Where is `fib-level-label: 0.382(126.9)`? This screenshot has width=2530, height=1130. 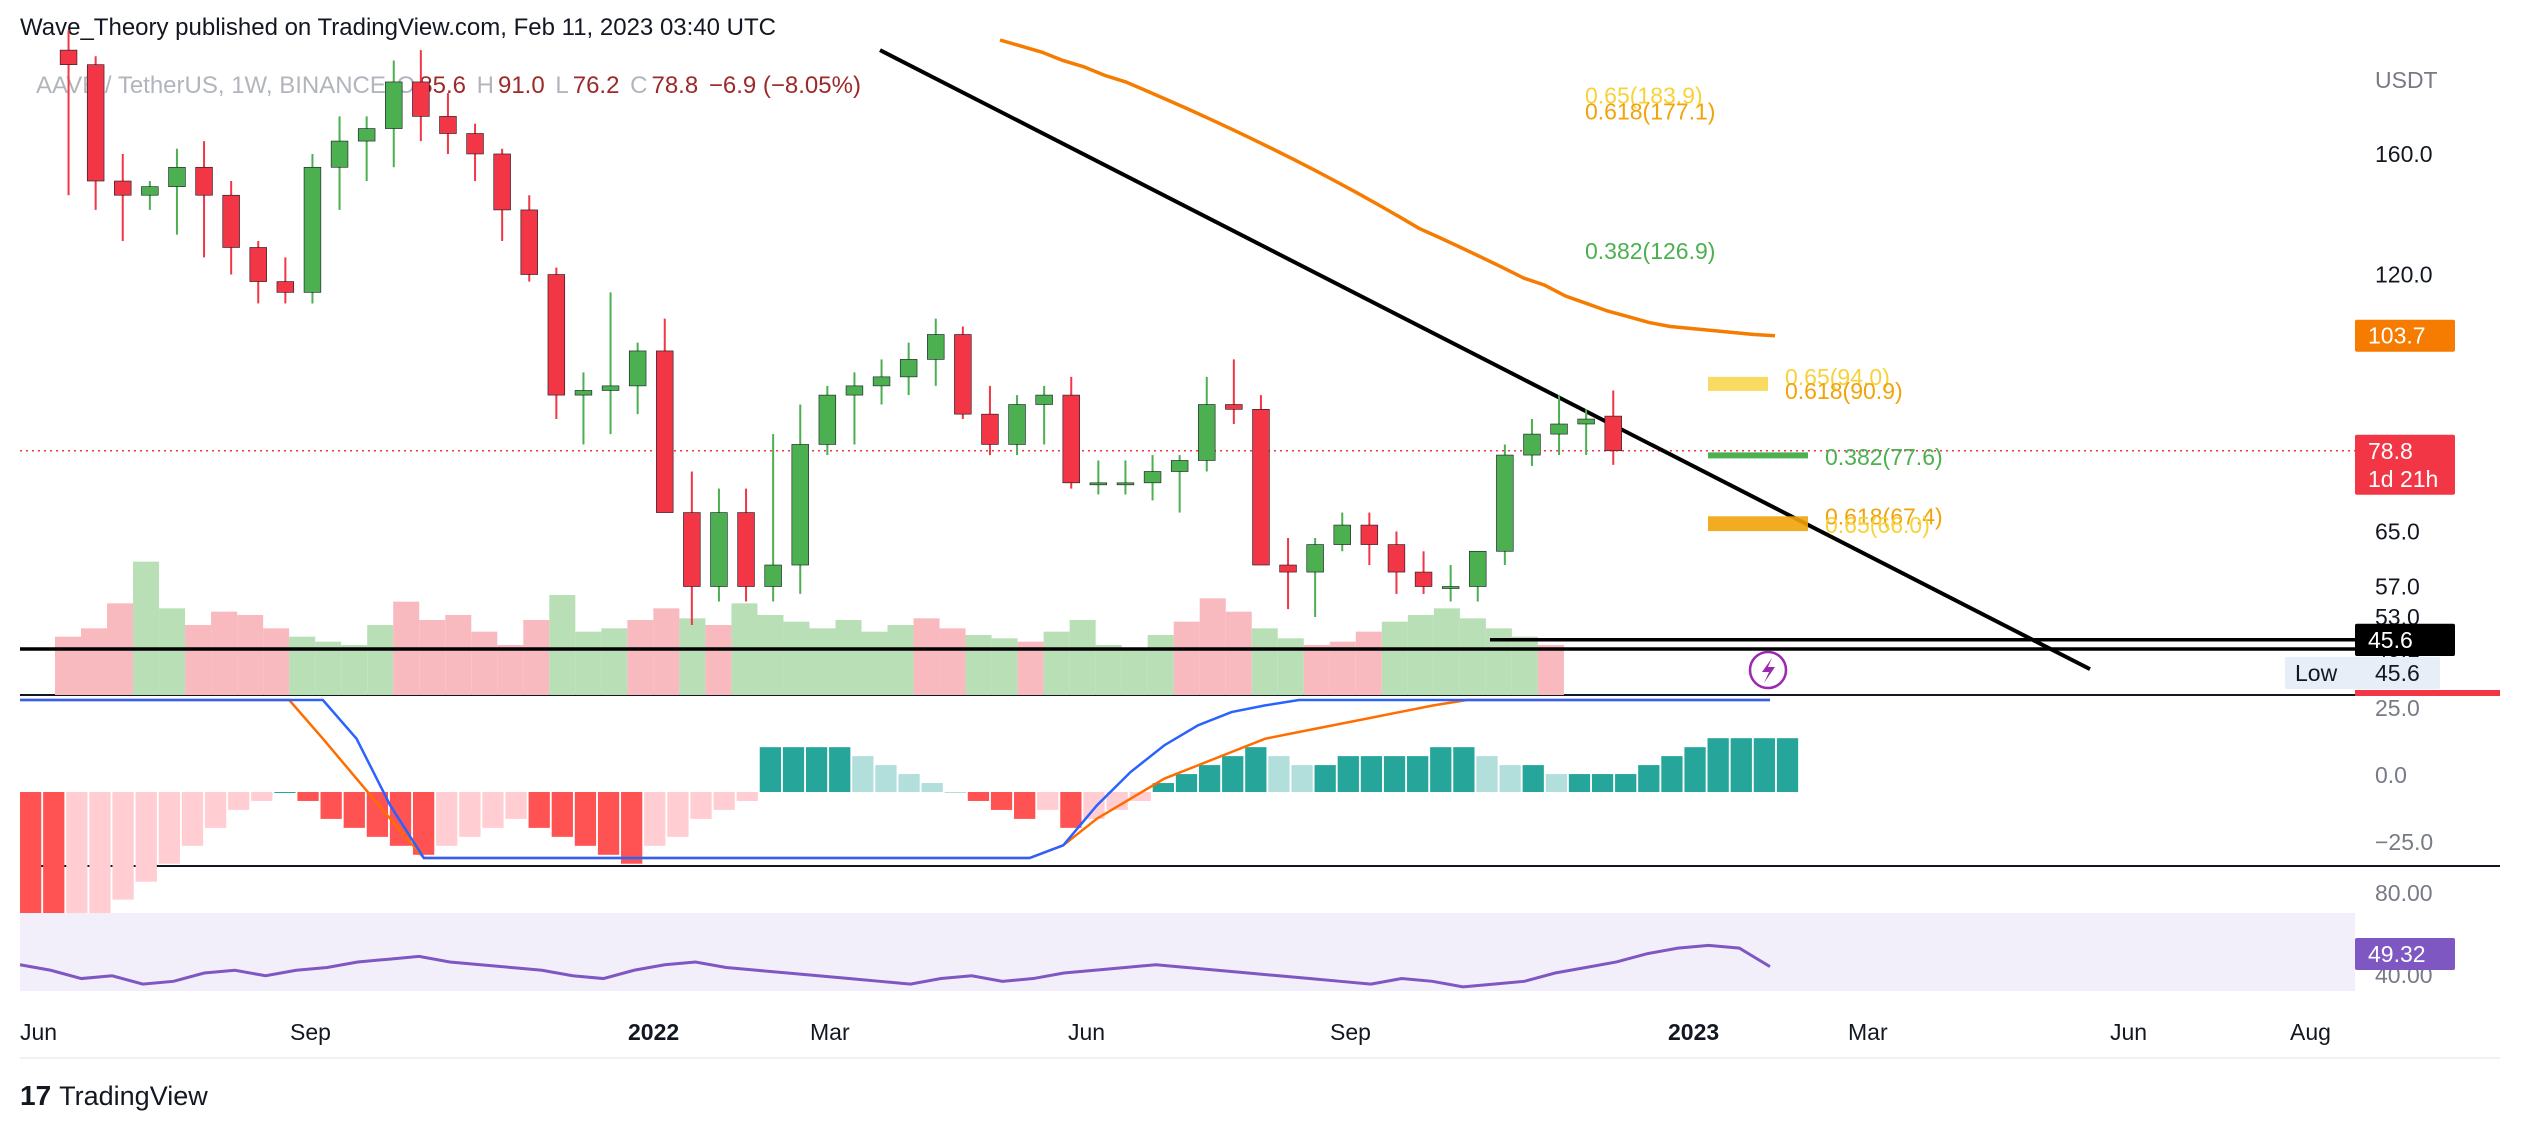 fib-level-label: 0.382(126.9) is located at coordinates (1650, 251).